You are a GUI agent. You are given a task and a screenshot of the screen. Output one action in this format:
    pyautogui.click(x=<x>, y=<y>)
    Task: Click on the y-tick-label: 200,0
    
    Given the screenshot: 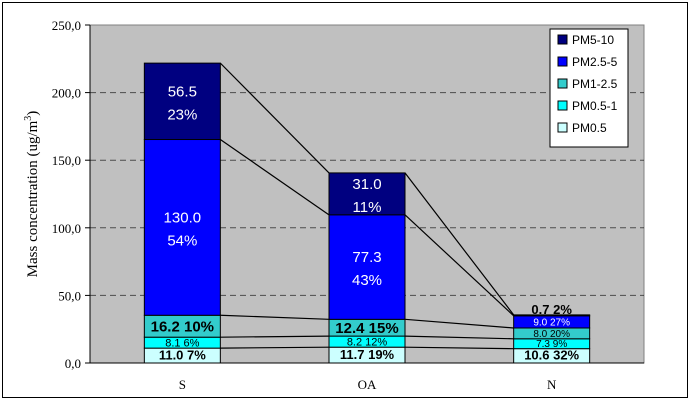 What is the action you would take?
    pyautogui.click(x=66, y=93)
    